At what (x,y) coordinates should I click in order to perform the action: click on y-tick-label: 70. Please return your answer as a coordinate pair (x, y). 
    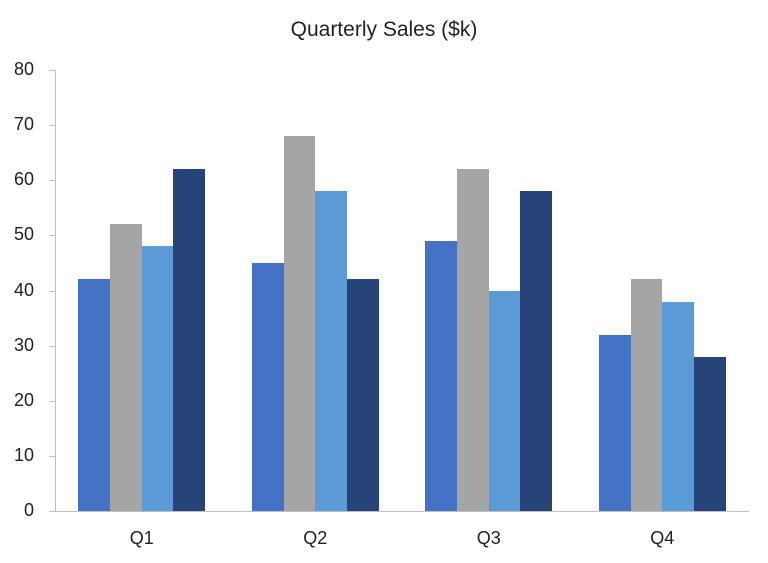
    Looking at the image, I should click on (23, 124).